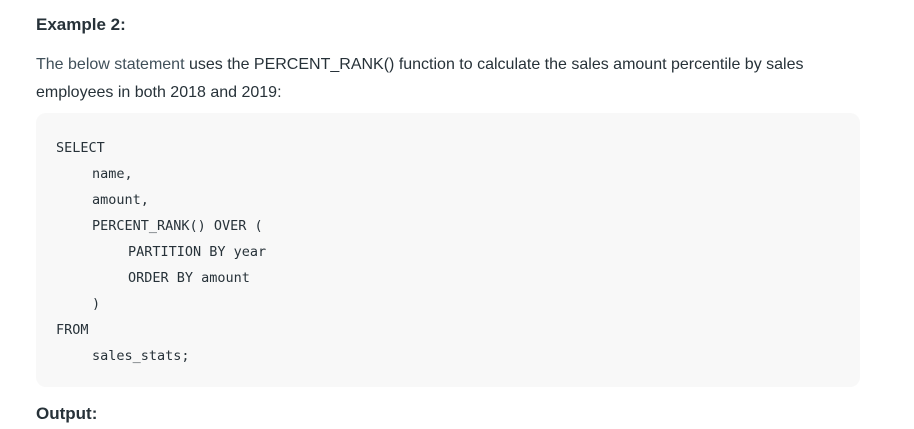 The height and width of the screenshot is (429, 914). What do you see at coordinates (189, 278) in the screenshot?
I see `code-line-order-by: ORDER BY amount` at bounding box center [189, 278].